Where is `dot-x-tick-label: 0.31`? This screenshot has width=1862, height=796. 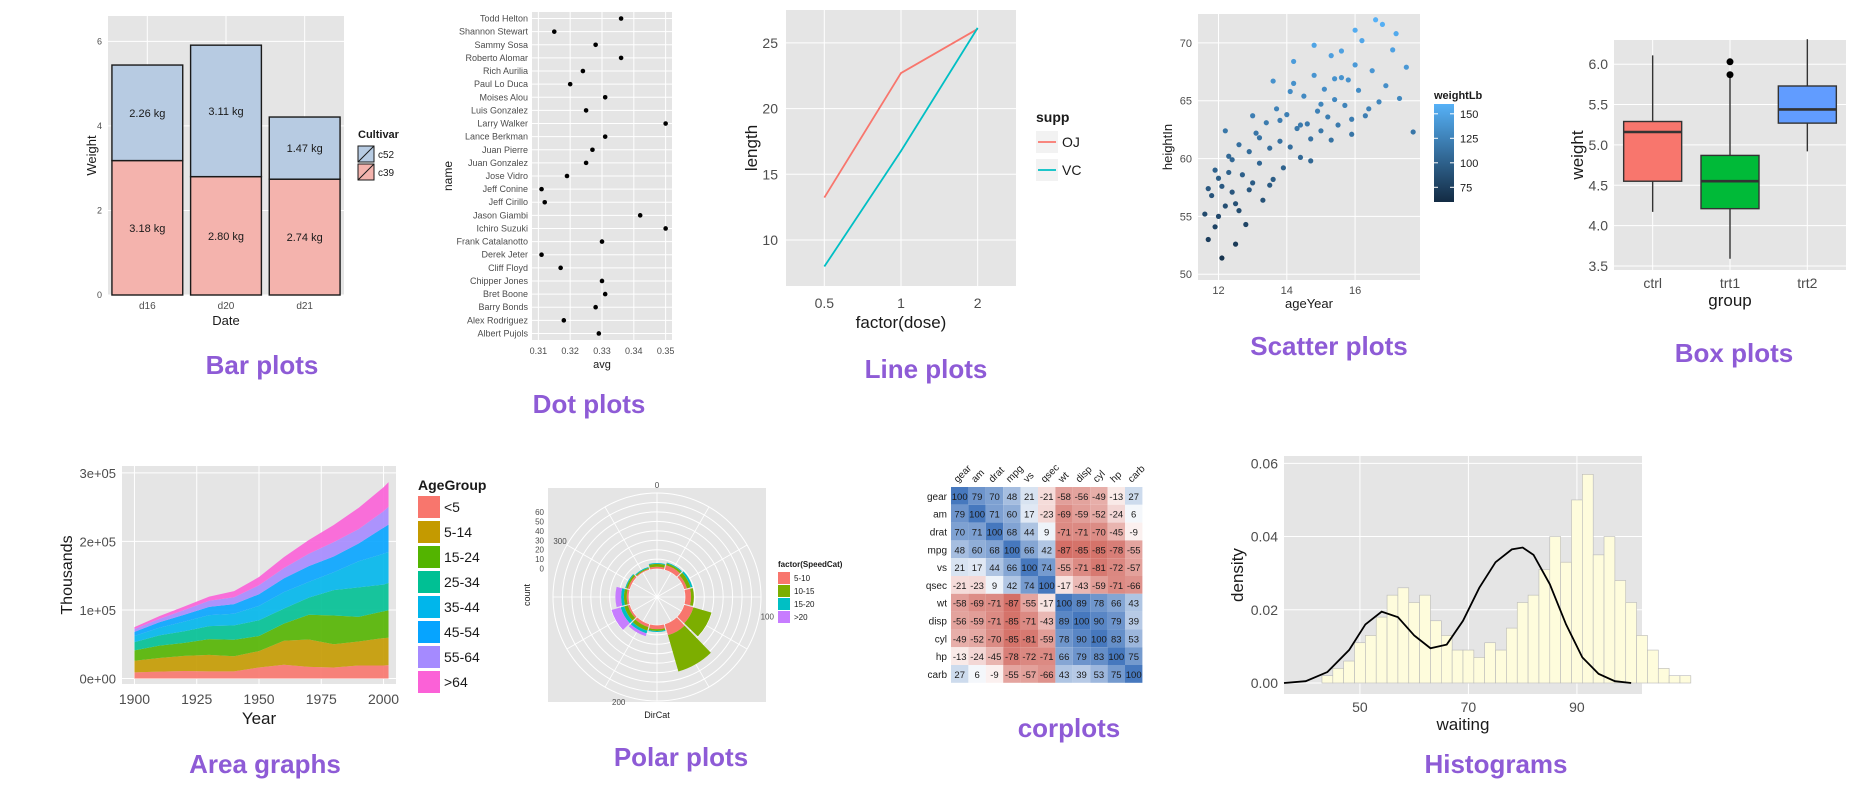 dot-x-tick-label: 0.31 is located at coordinates (539, 351).